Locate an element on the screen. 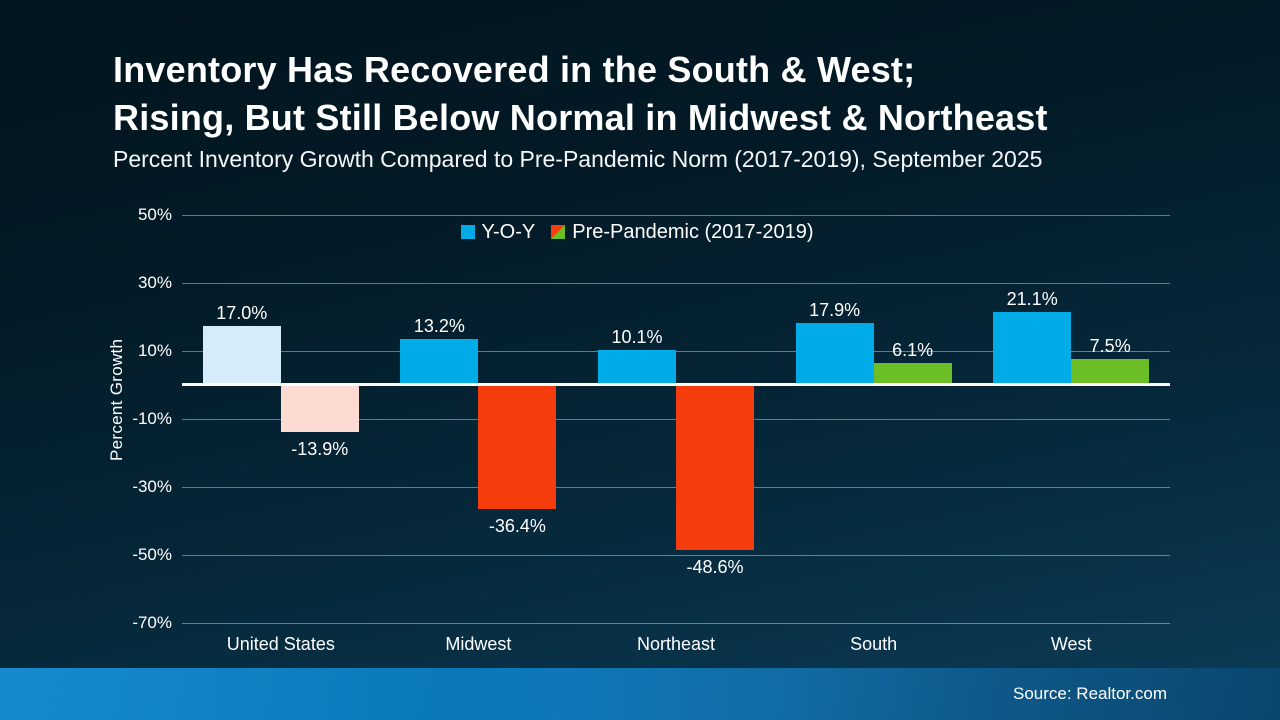  value-label-pre-pandemic-2017-2019--south: 6.1% is located at coordinates (913, 350).